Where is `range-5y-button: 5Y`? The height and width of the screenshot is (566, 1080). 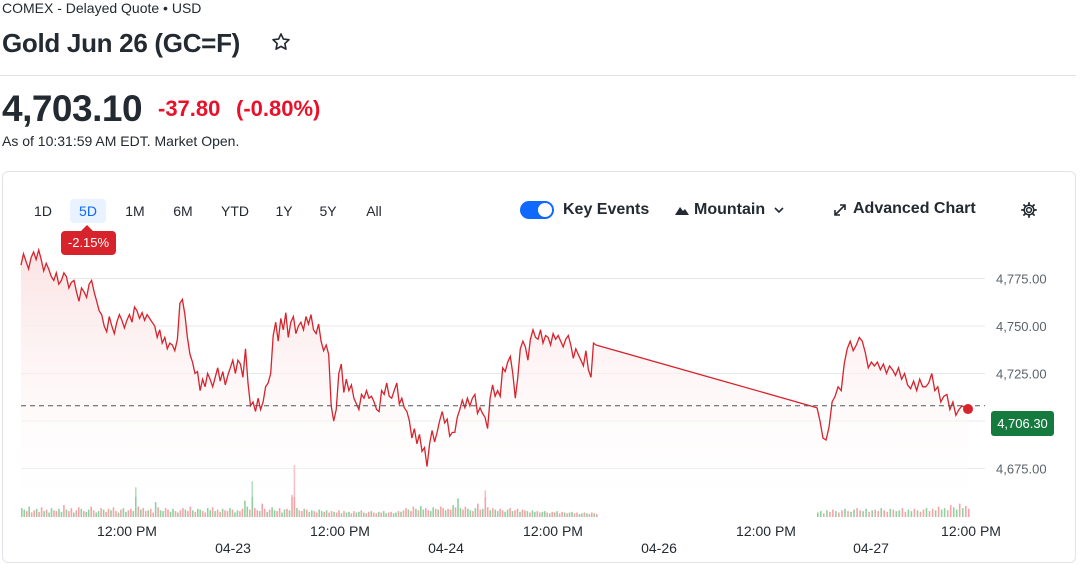 range-5y-button: 5Y is located at coordinates (328, 211).